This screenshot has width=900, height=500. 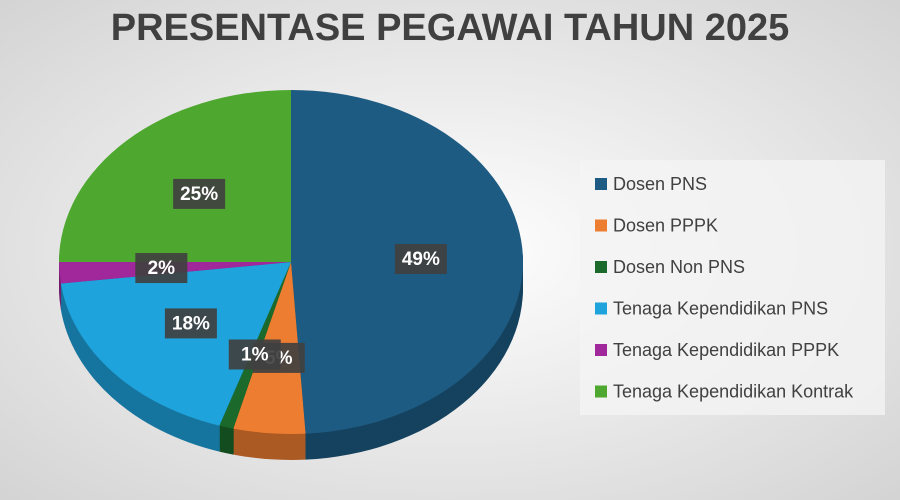 I want to click on data-label: 25%, so click(x=199, y=194).